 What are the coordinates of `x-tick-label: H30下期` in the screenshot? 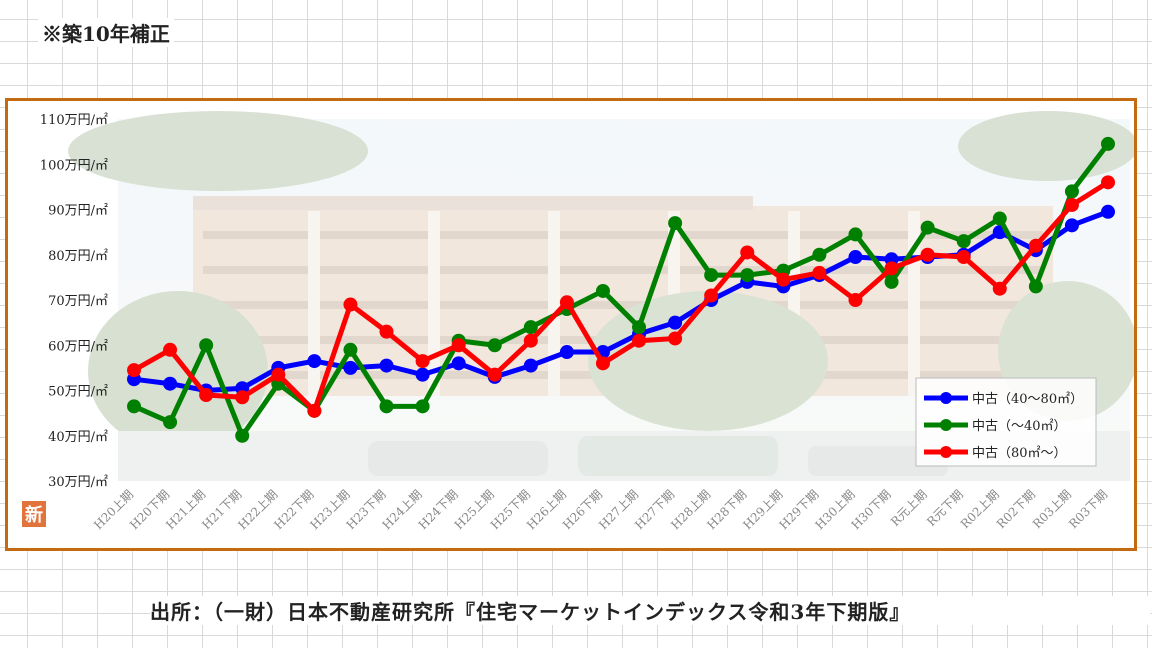 It's located at (871, 509).